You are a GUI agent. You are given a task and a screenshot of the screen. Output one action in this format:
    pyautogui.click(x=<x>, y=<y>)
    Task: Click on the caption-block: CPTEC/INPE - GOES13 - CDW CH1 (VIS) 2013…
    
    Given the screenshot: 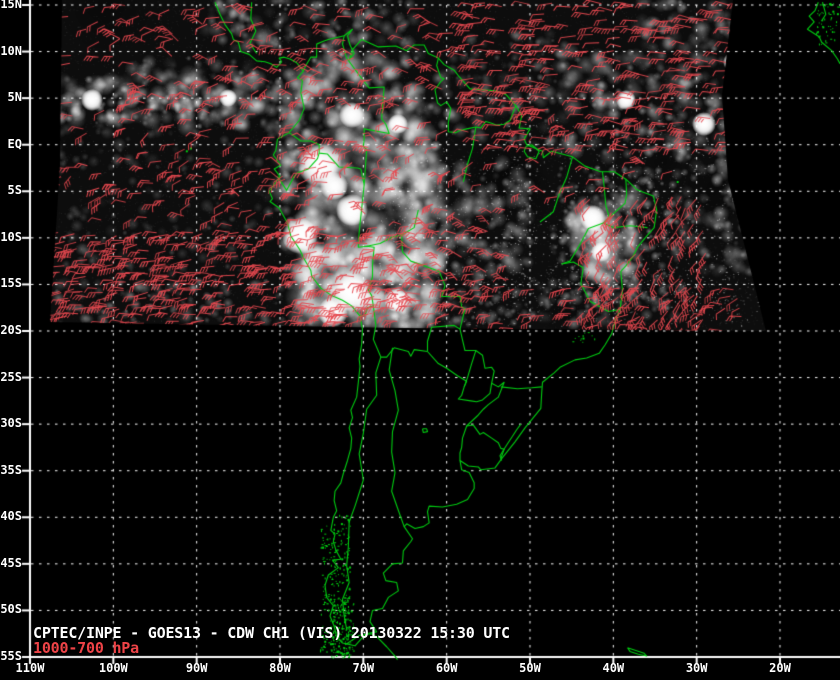 What is the action you would take?
    pyautogui.click(x=271, y=640)
    